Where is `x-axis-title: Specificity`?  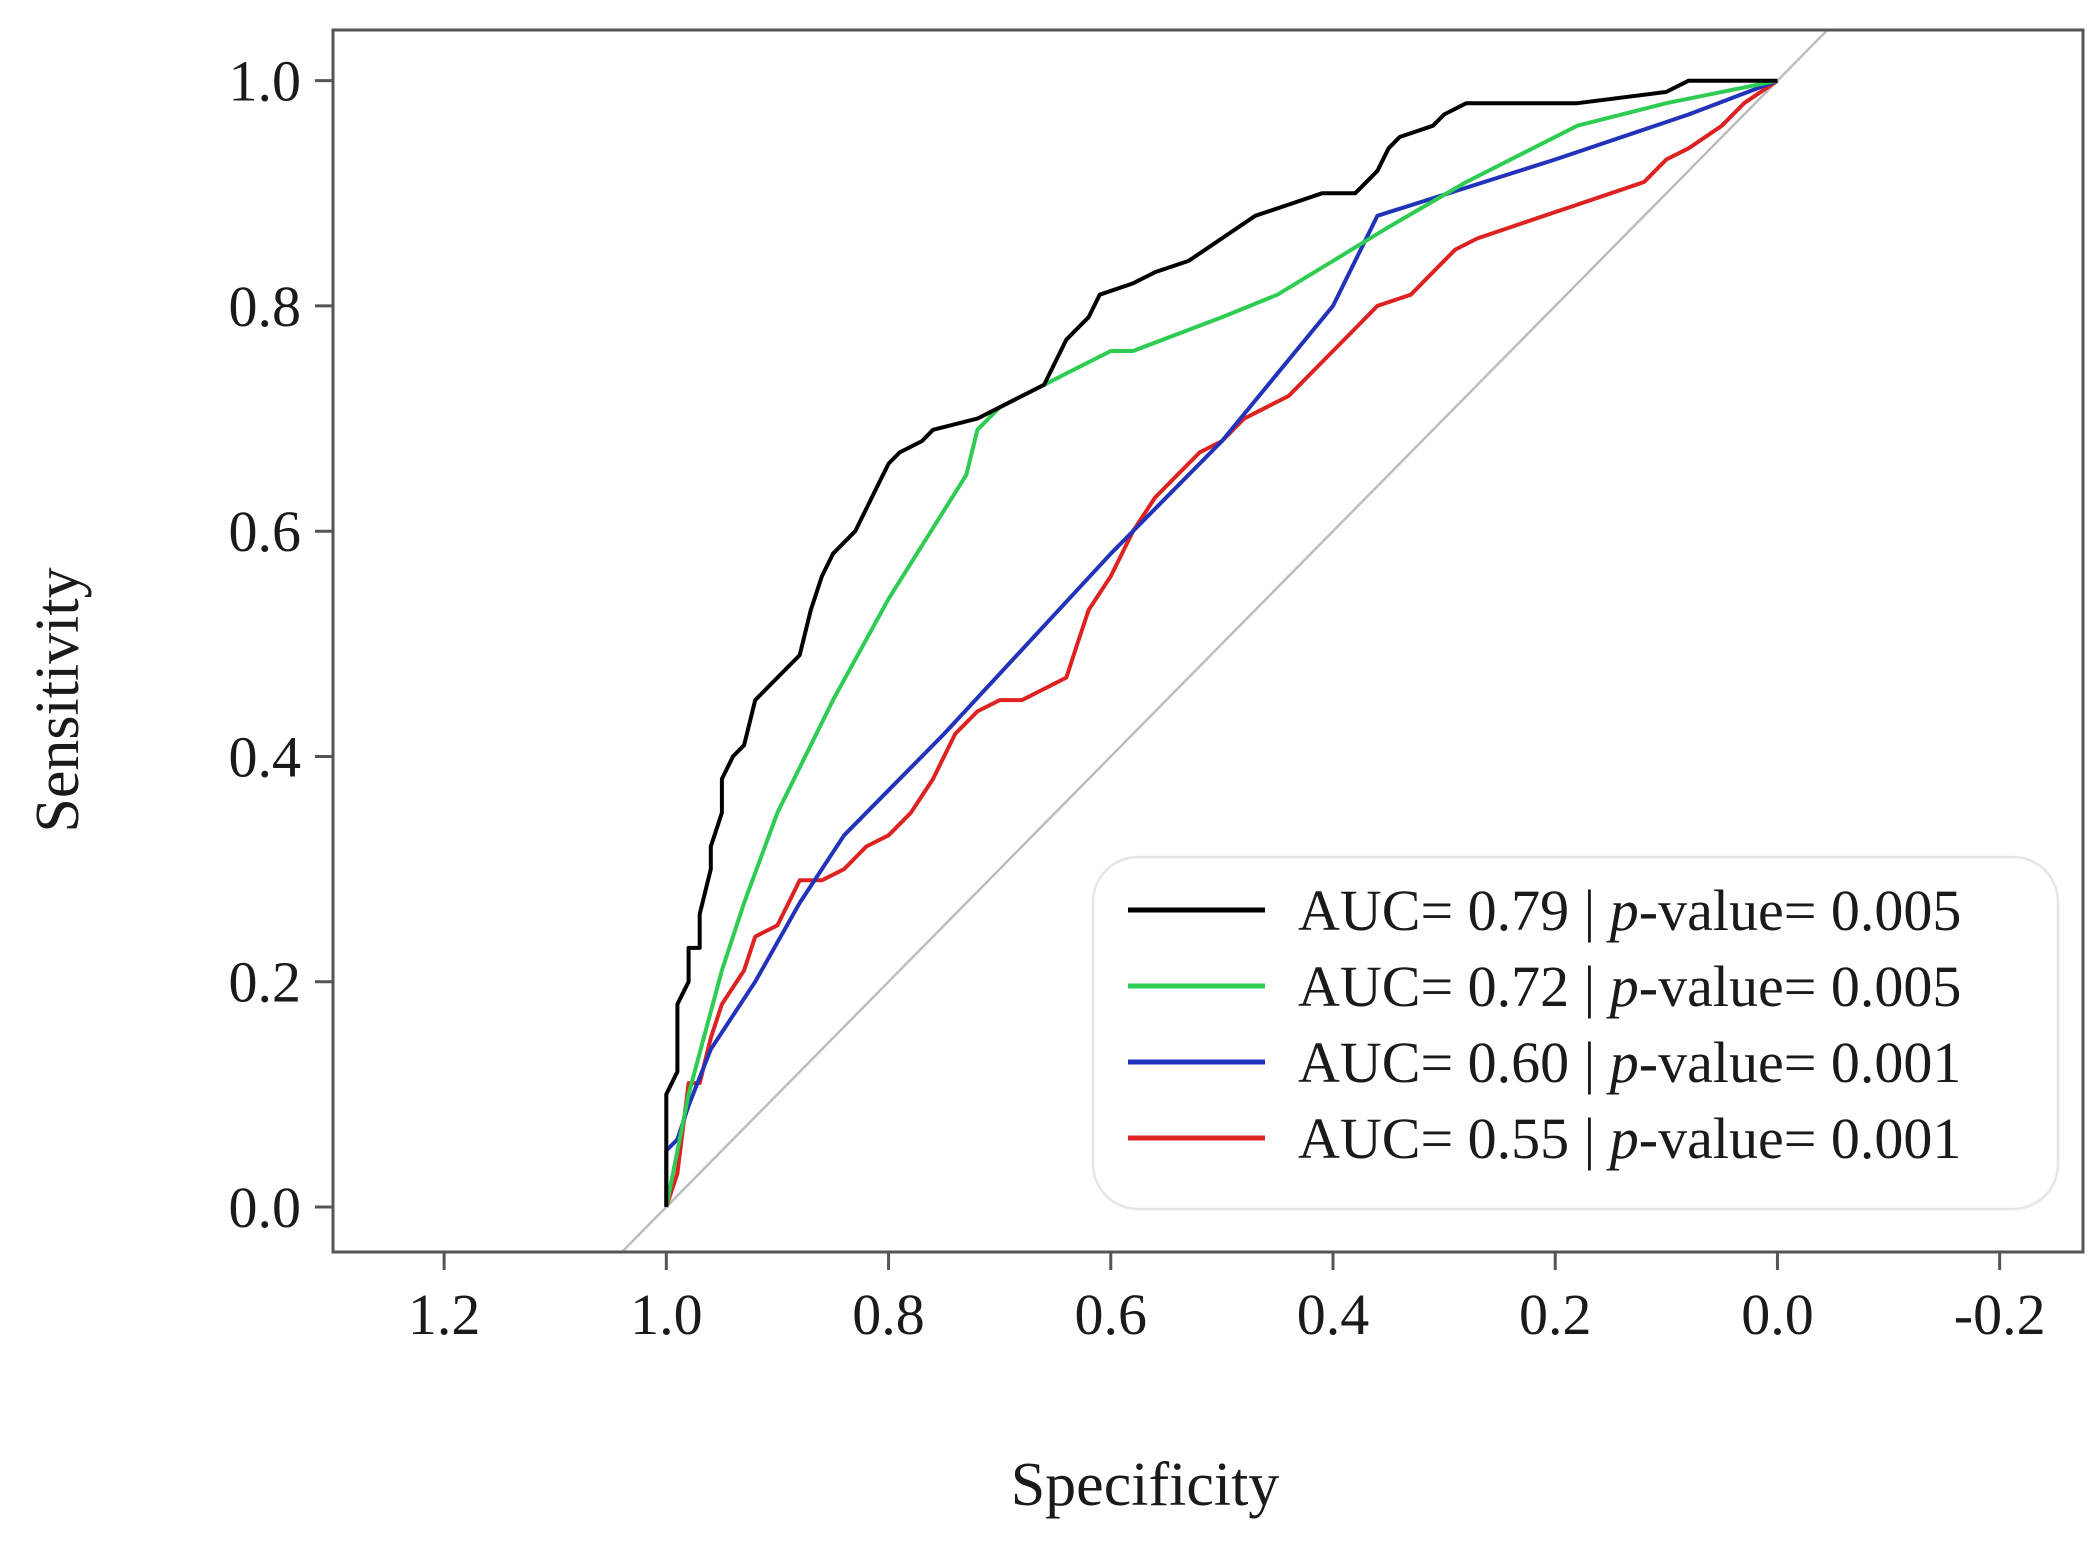 x-axis-title: Specificity is located at coordinates (1145, 1485).